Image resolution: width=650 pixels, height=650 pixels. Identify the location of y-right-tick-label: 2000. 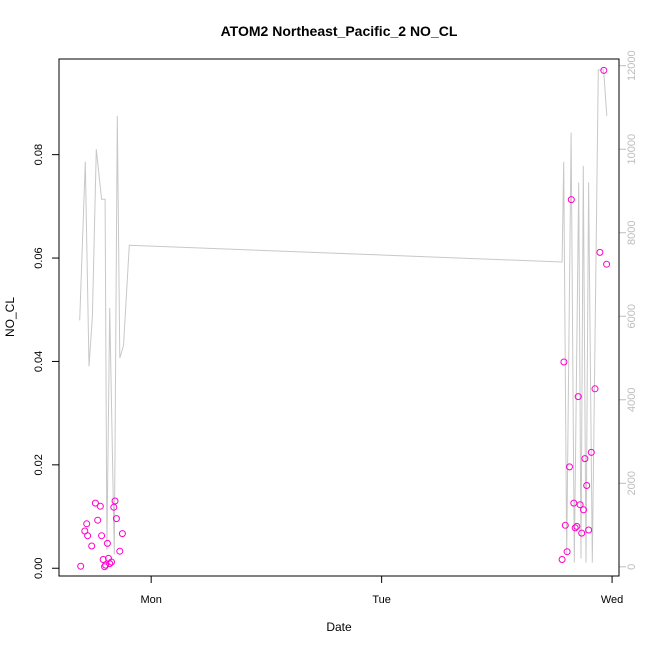
(632, 483).